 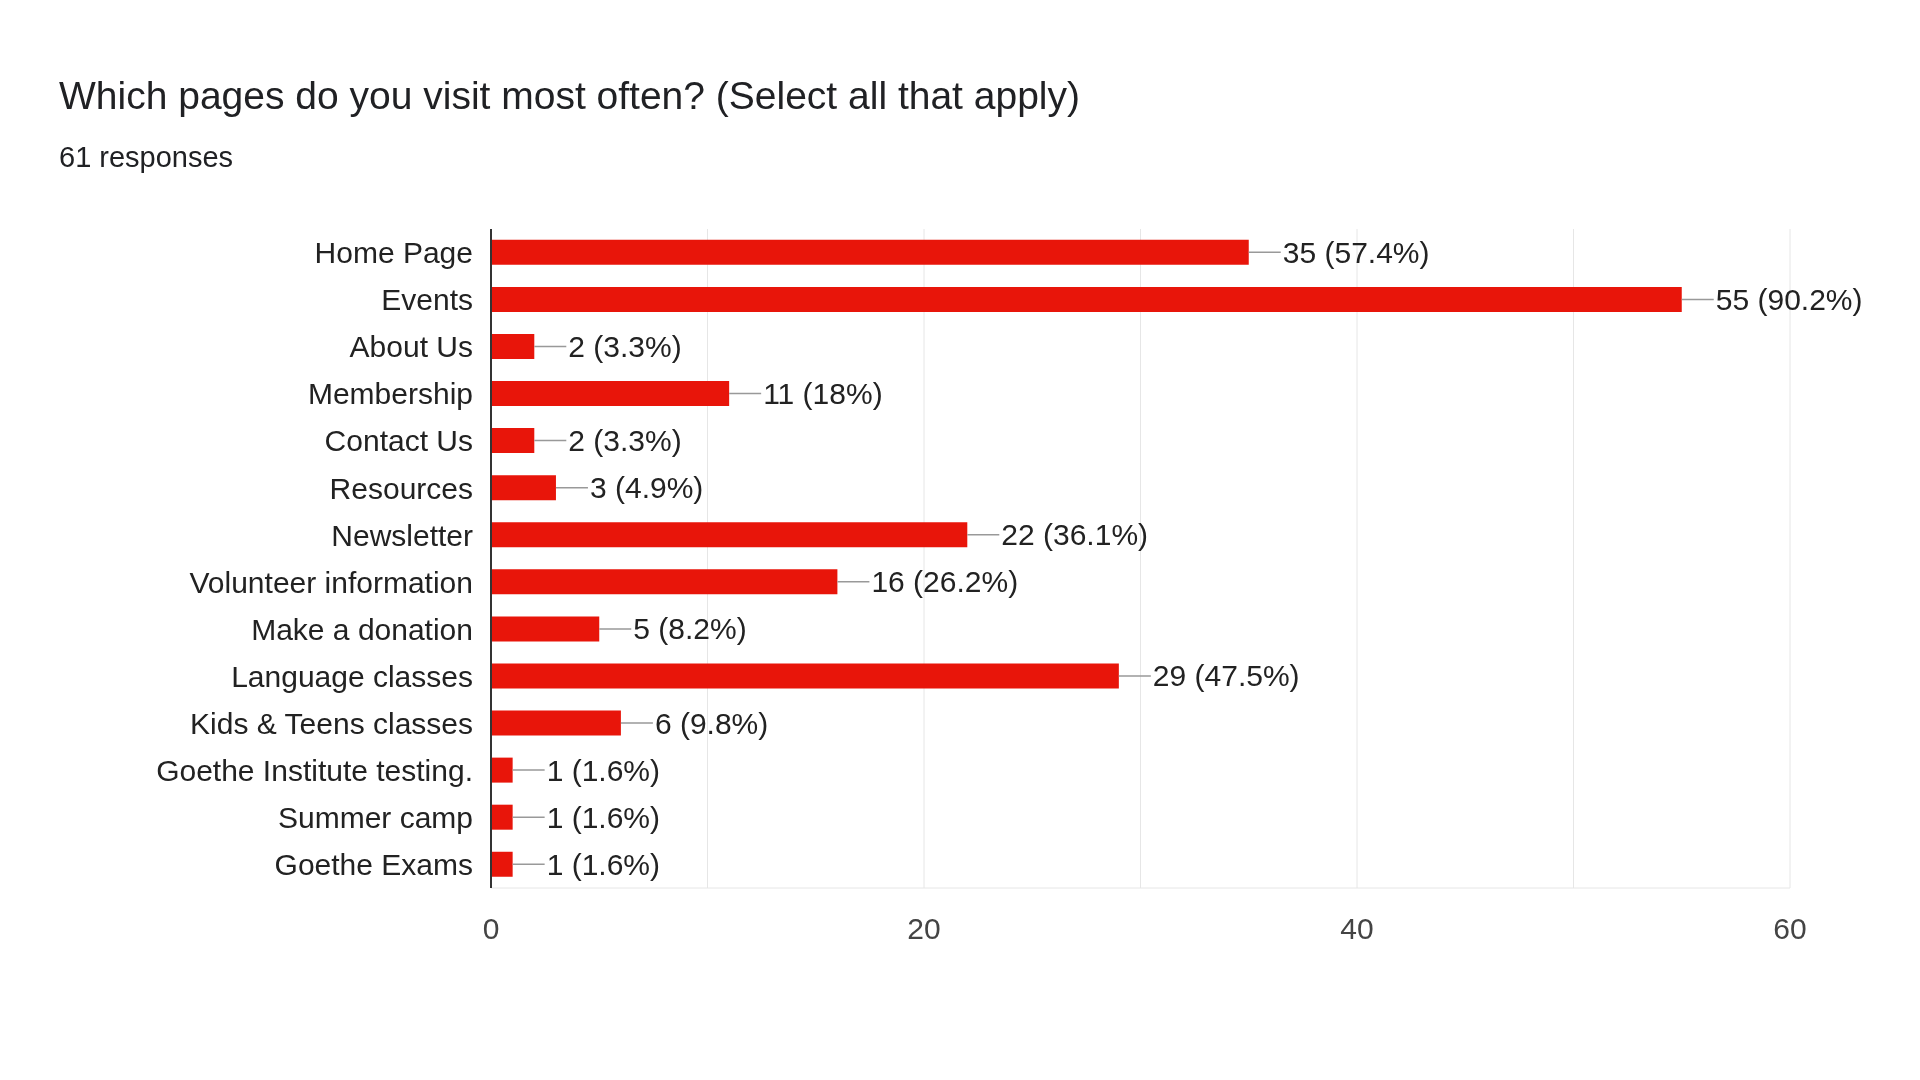 What do you see at coordinates (373, 865) in the screenshot?
I see `y-tick-label: Goethe Exams` at bounding box center [373, 865].